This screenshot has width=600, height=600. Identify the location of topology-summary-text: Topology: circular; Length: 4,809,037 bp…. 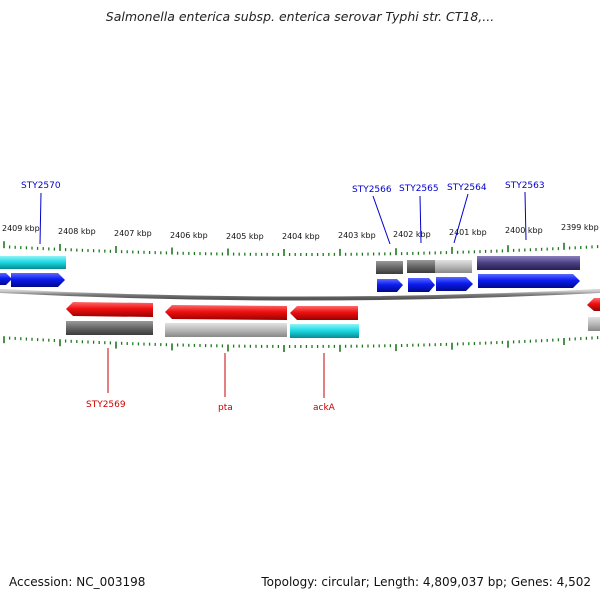
(426, 582).